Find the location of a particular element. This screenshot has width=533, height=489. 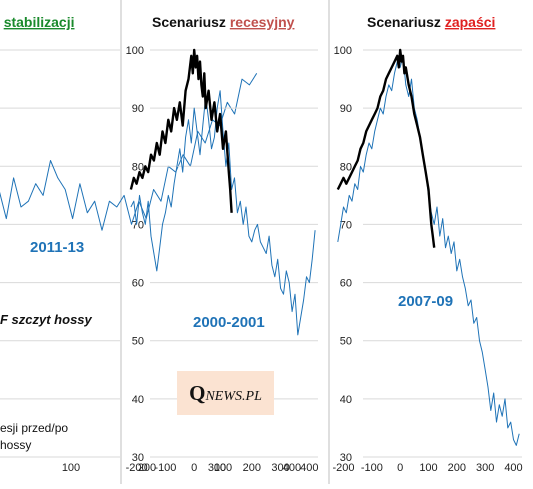

peak-note: F szczyt hossy is located at coordinates (46, 319).